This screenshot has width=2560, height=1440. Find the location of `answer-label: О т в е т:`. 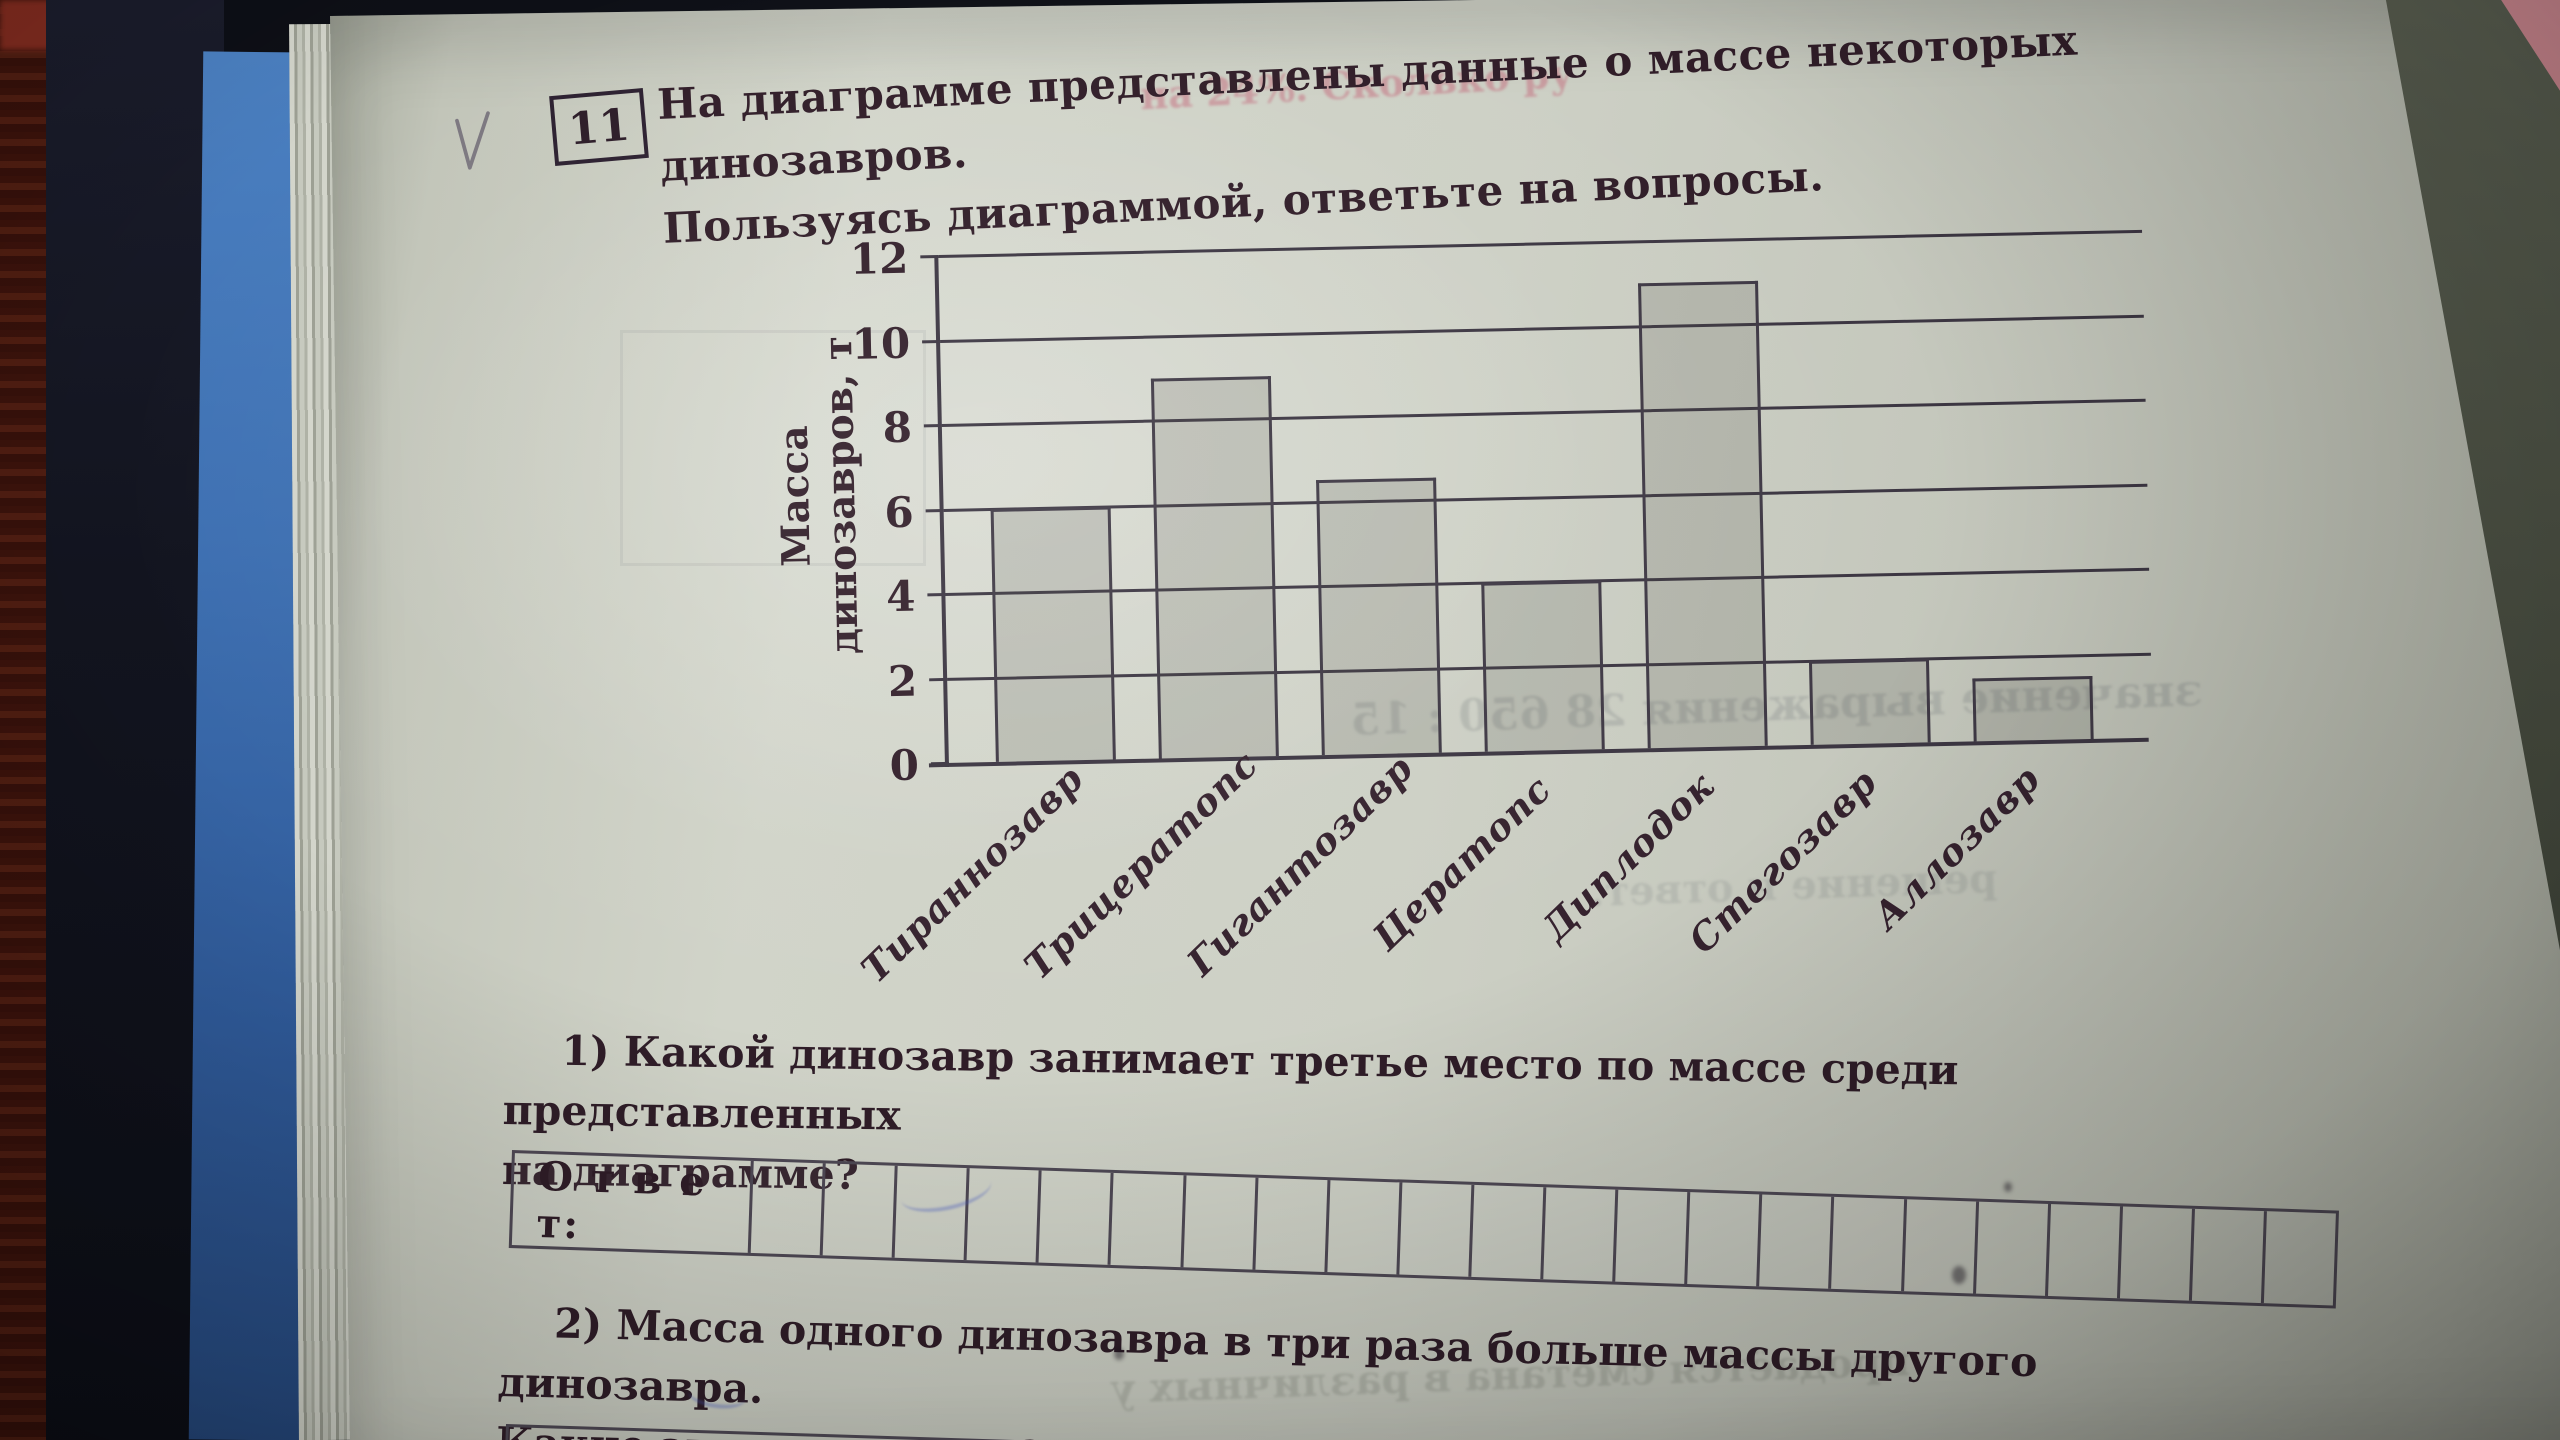

answer-label: О т в е т: is located at coordinates (621, 1200).